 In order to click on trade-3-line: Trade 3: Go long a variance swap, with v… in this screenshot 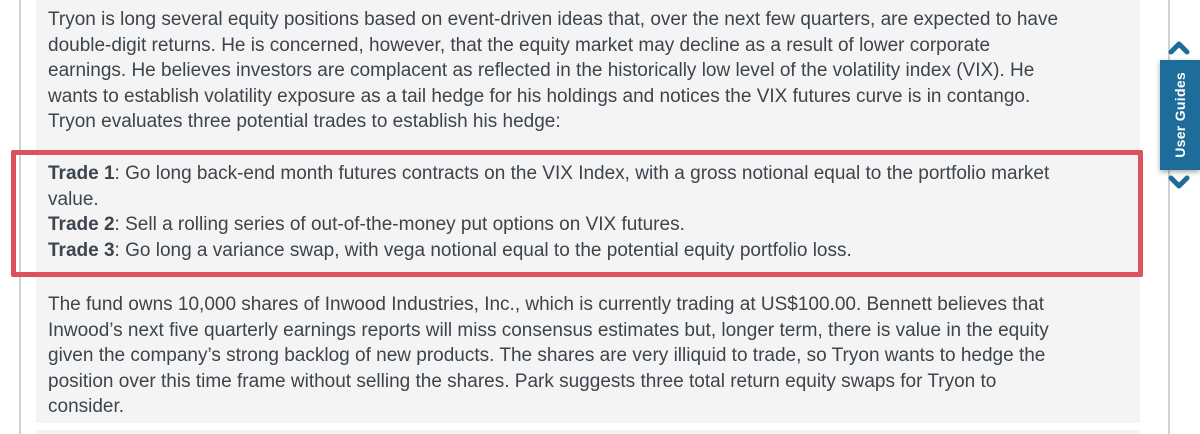, I will do `click(593, 251)`.